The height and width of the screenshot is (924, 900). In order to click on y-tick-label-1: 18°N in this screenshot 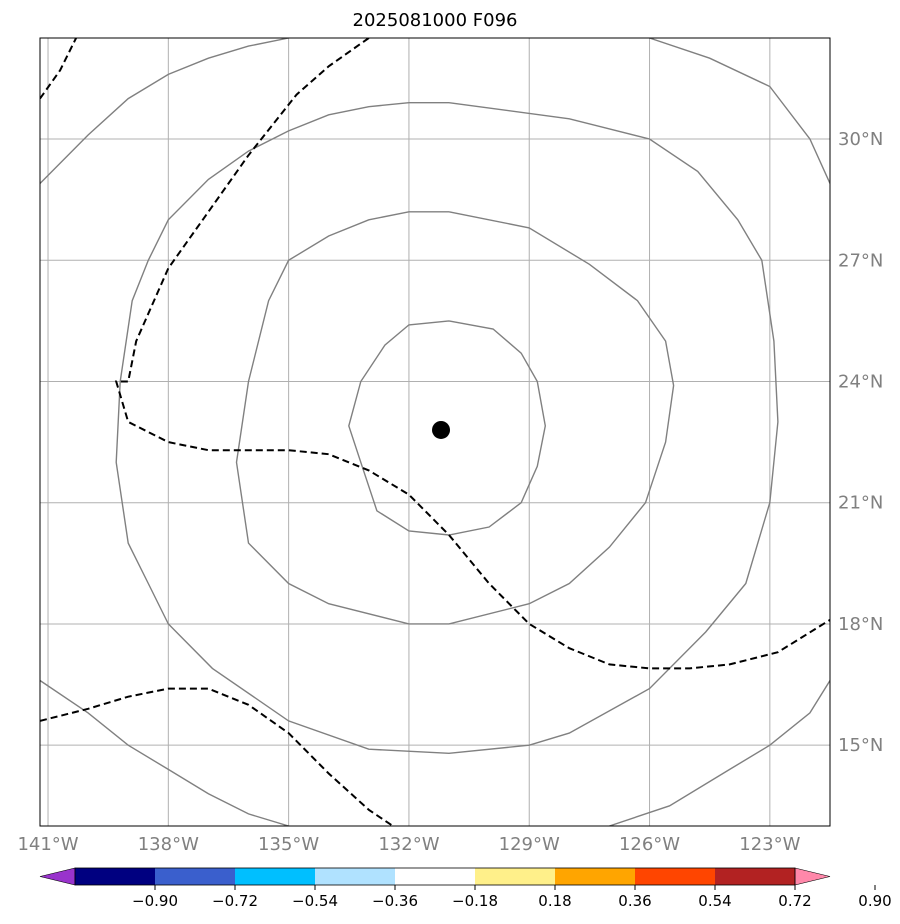, I will do `click(860, 624)`.